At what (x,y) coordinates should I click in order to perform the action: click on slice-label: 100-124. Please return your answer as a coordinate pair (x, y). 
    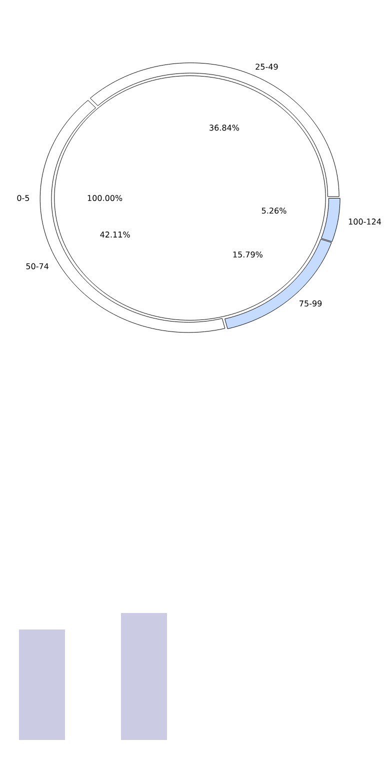
    Looking at the image, I should click on (365, 221).